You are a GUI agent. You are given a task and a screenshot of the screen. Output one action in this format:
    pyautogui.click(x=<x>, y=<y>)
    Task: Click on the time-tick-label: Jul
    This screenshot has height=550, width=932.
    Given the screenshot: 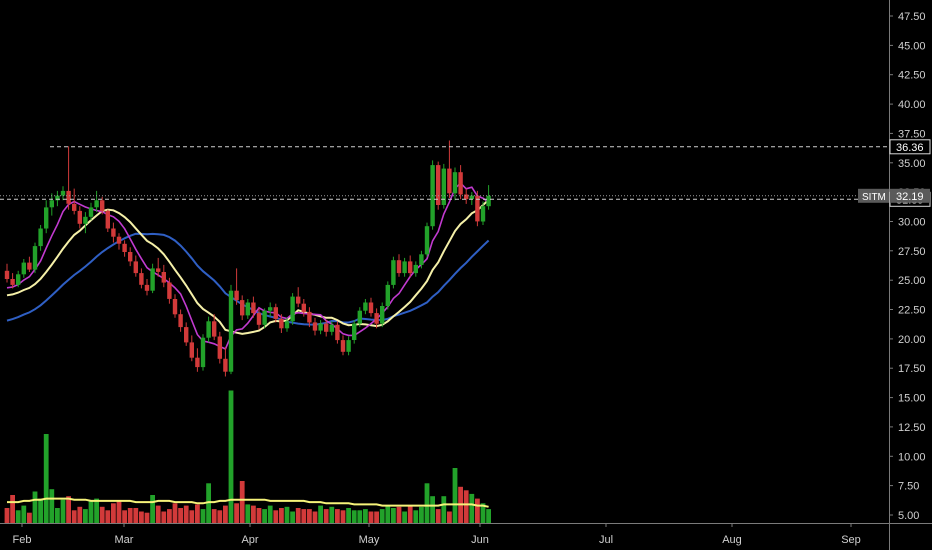 What is the action you would take?
    pyautogui.click(x=606, y=540)
    